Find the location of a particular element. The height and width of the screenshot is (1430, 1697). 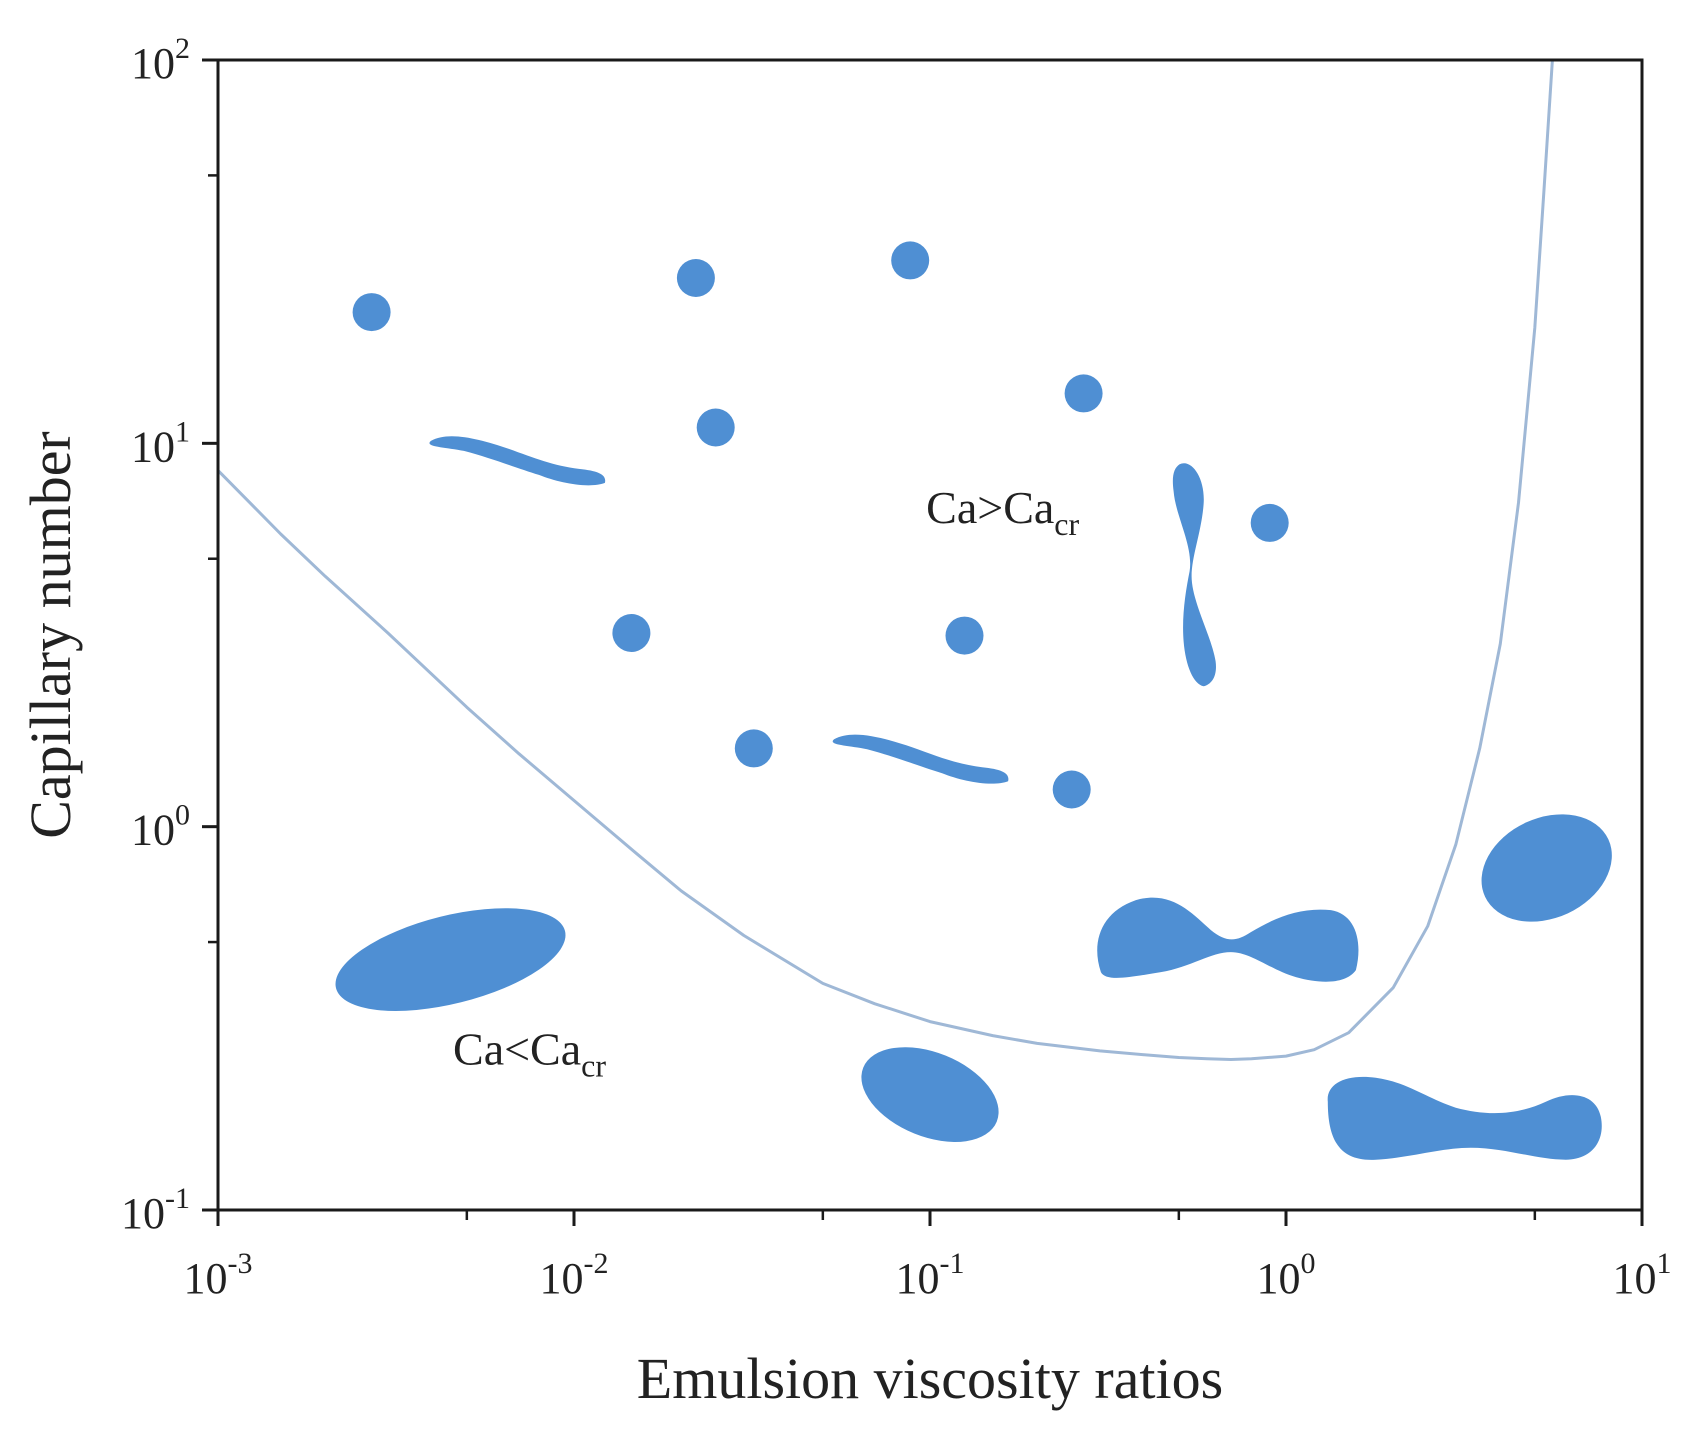

y-axis: 10⁻¹ 10⁰ 10¹ 10² is located at coordinates (169, 635).